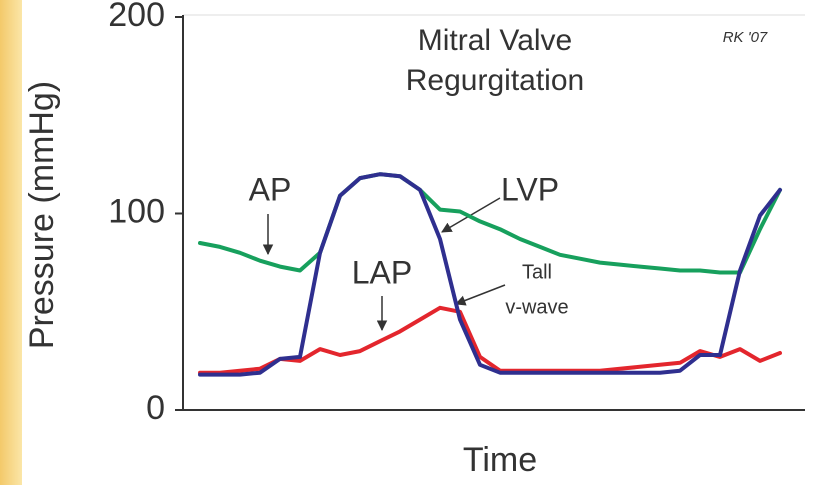 The image size is (820, 485). Describe the element at coordinates (495, 40) in the screenshot. I see `title-line: Mitral Valve` at that location.